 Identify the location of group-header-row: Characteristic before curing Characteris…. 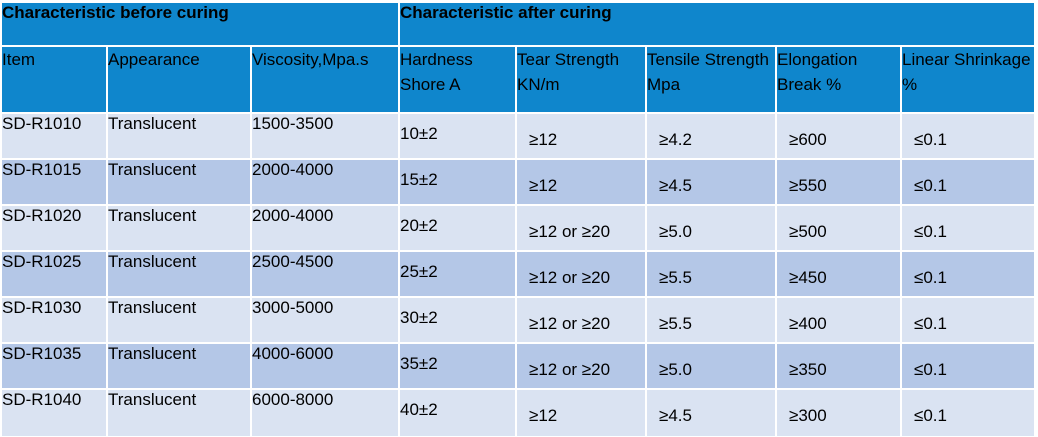
(518, 25).